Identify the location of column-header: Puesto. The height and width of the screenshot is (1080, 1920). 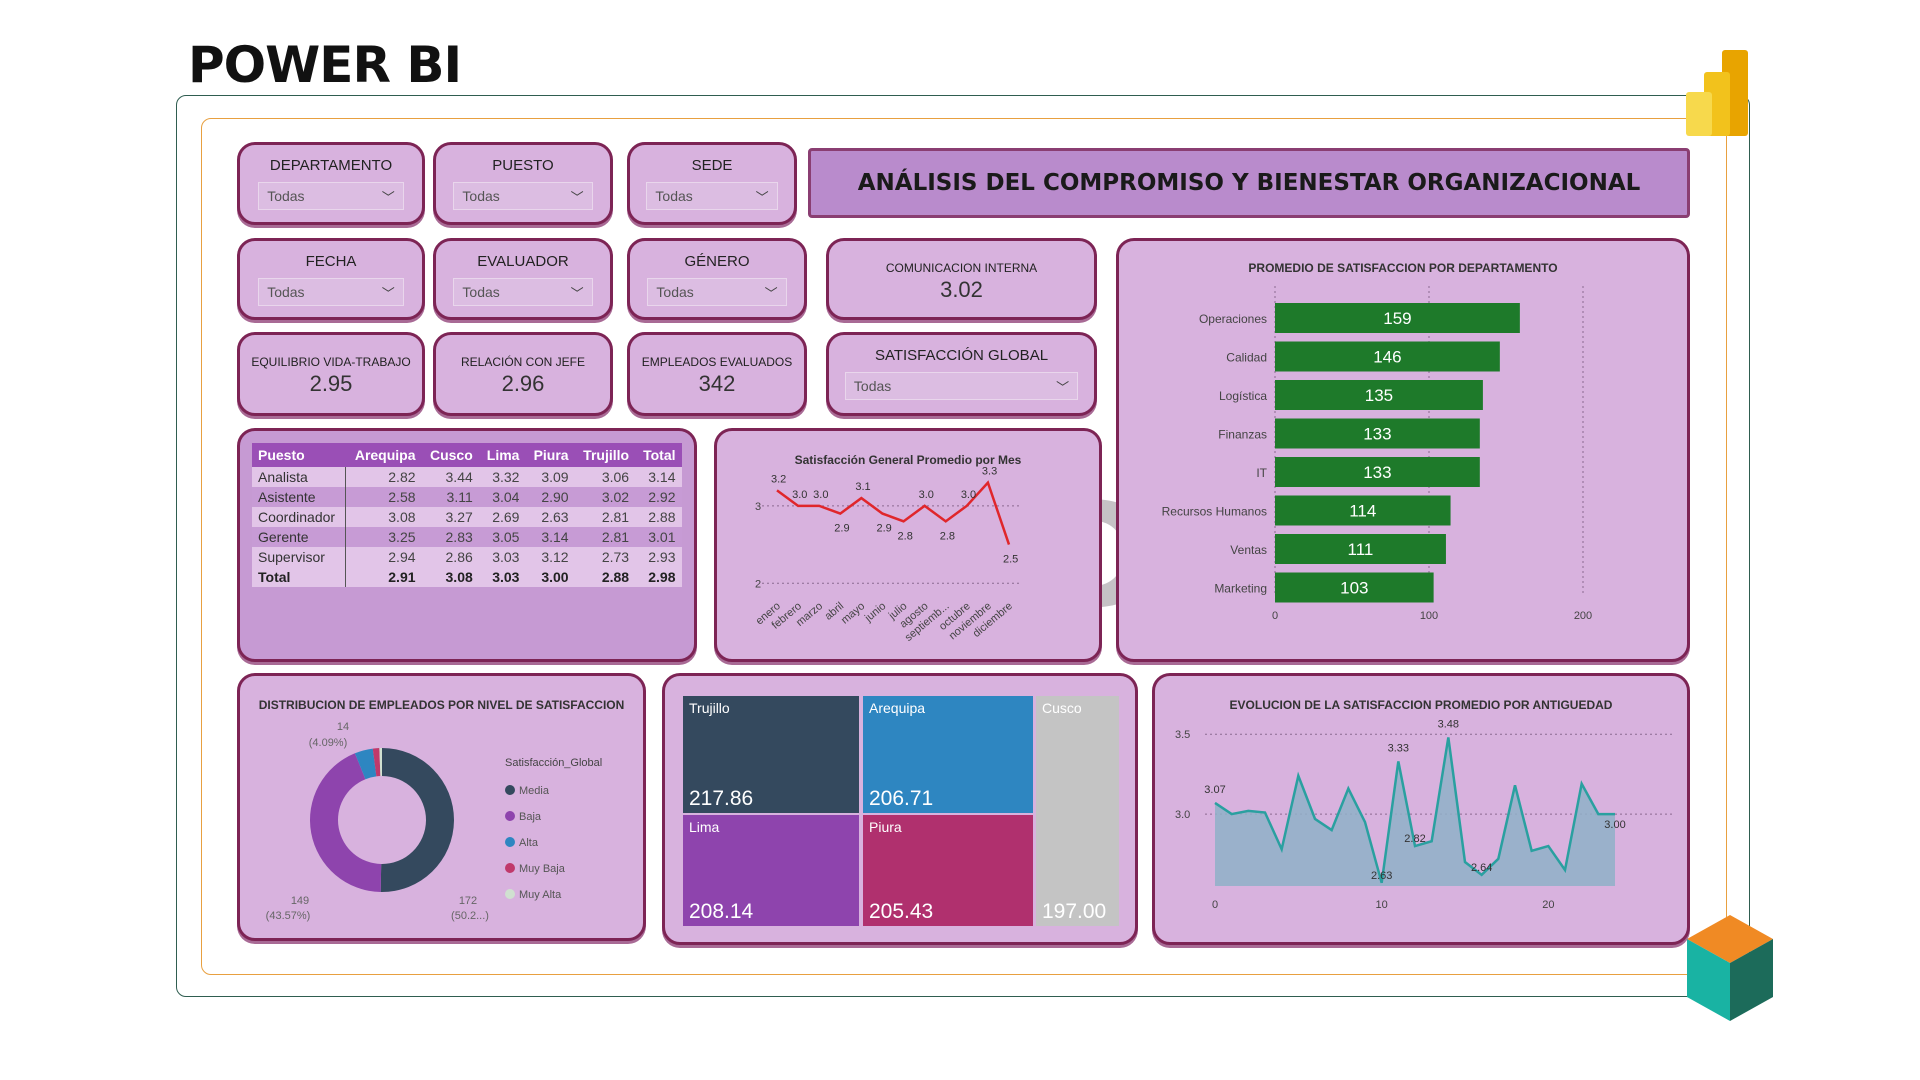
(299, 455).